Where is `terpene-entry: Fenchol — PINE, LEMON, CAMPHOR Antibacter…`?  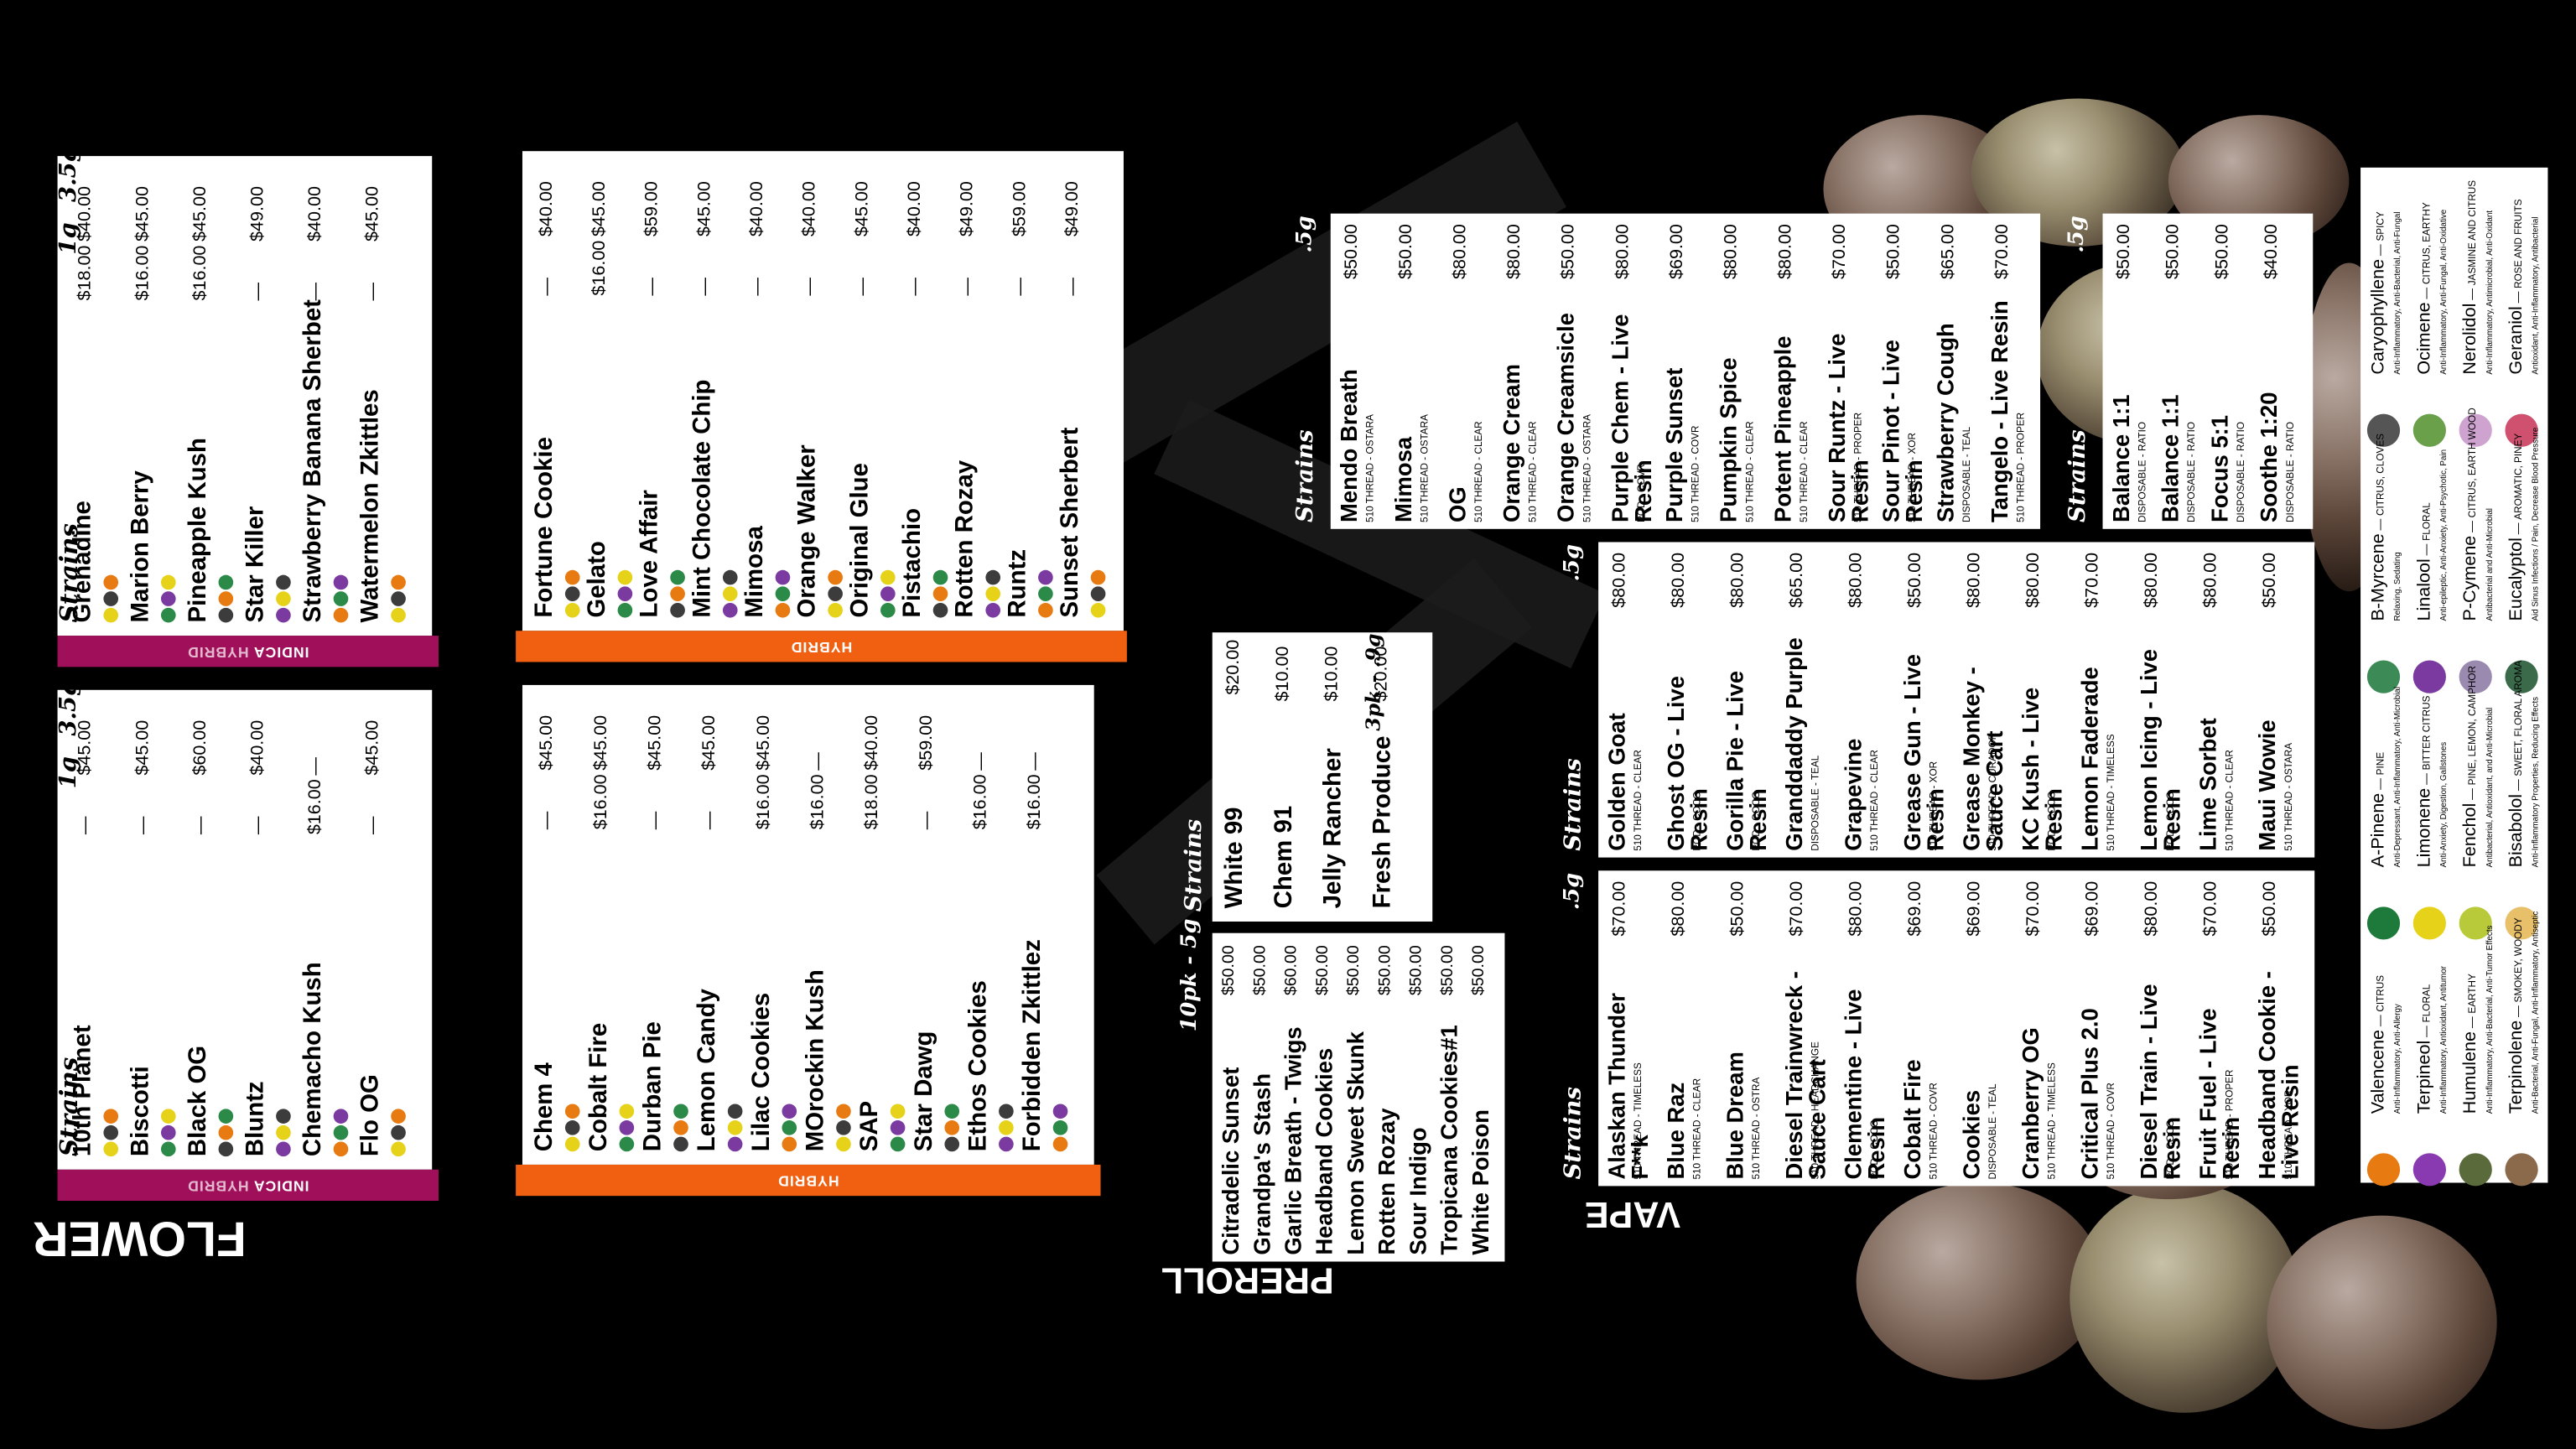 terpene-entry: Fenchol — PINE, LEMON, CAMPHOR Antibacter… is located at coordinates (2479, 766).